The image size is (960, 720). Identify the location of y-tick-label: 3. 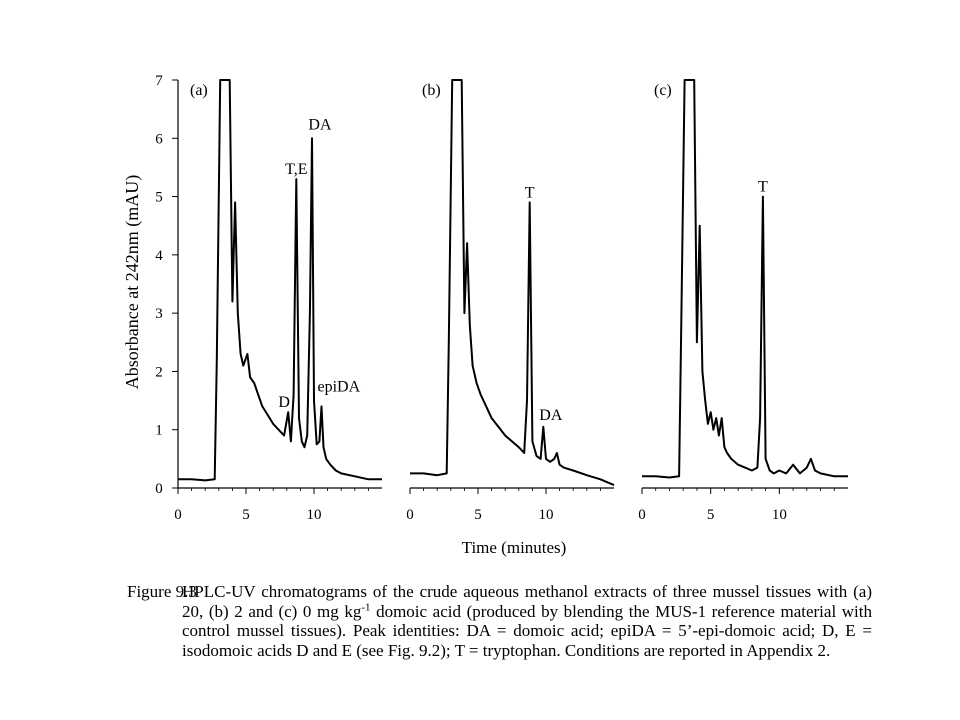
(159, 314).